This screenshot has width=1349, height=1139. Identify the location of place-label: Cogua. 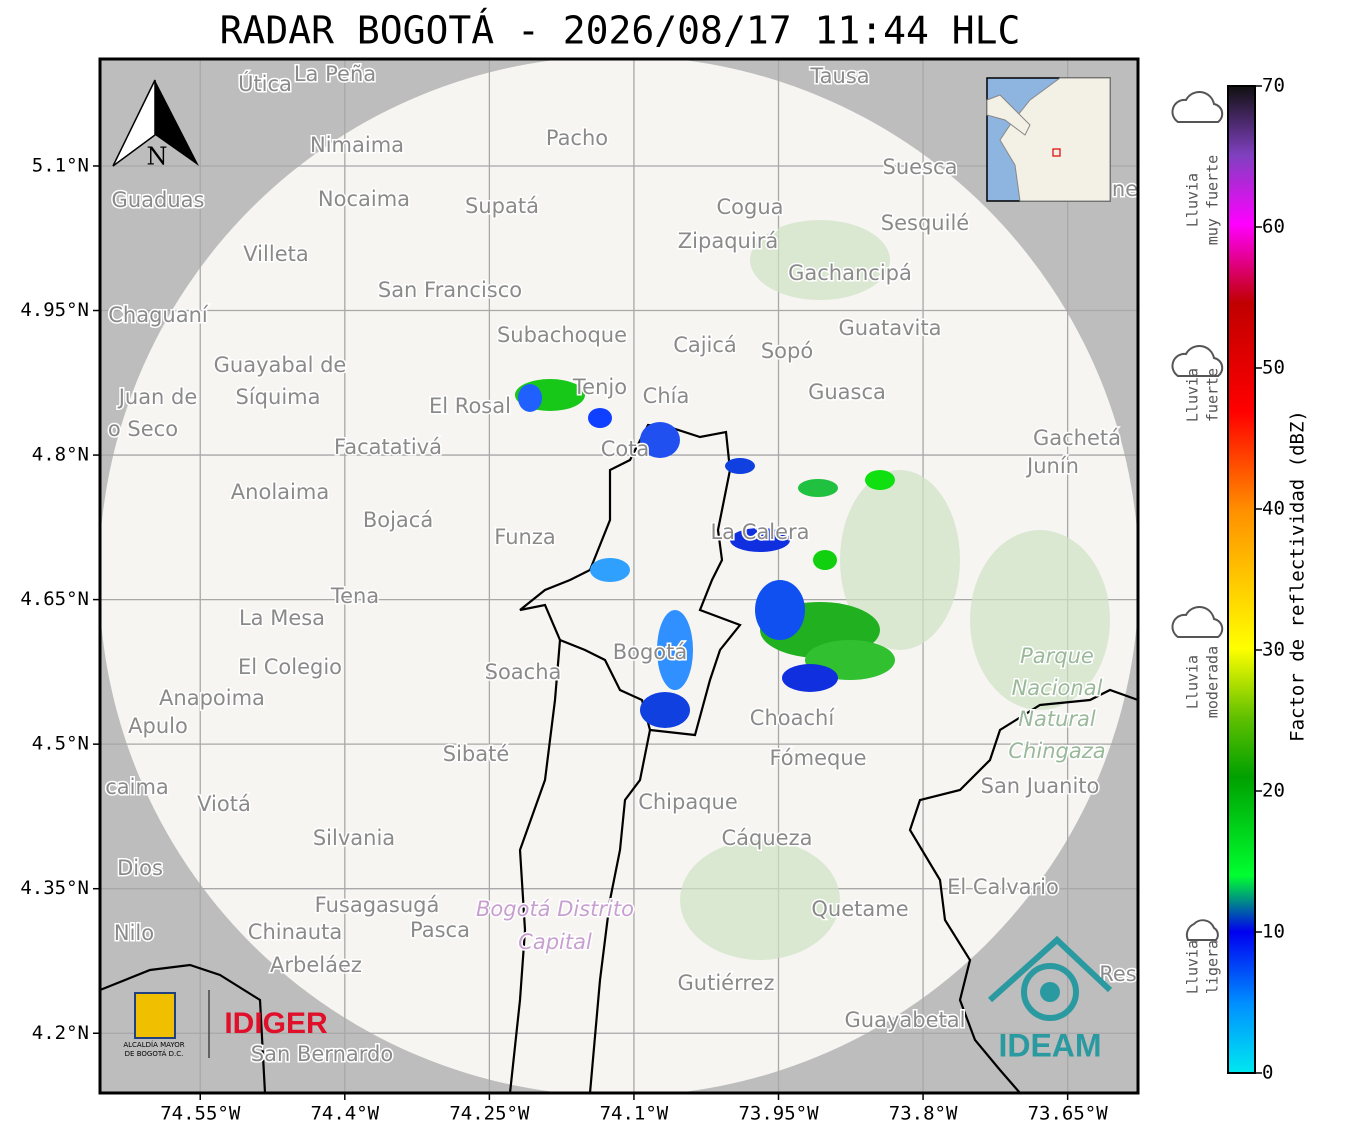
(749, 207).